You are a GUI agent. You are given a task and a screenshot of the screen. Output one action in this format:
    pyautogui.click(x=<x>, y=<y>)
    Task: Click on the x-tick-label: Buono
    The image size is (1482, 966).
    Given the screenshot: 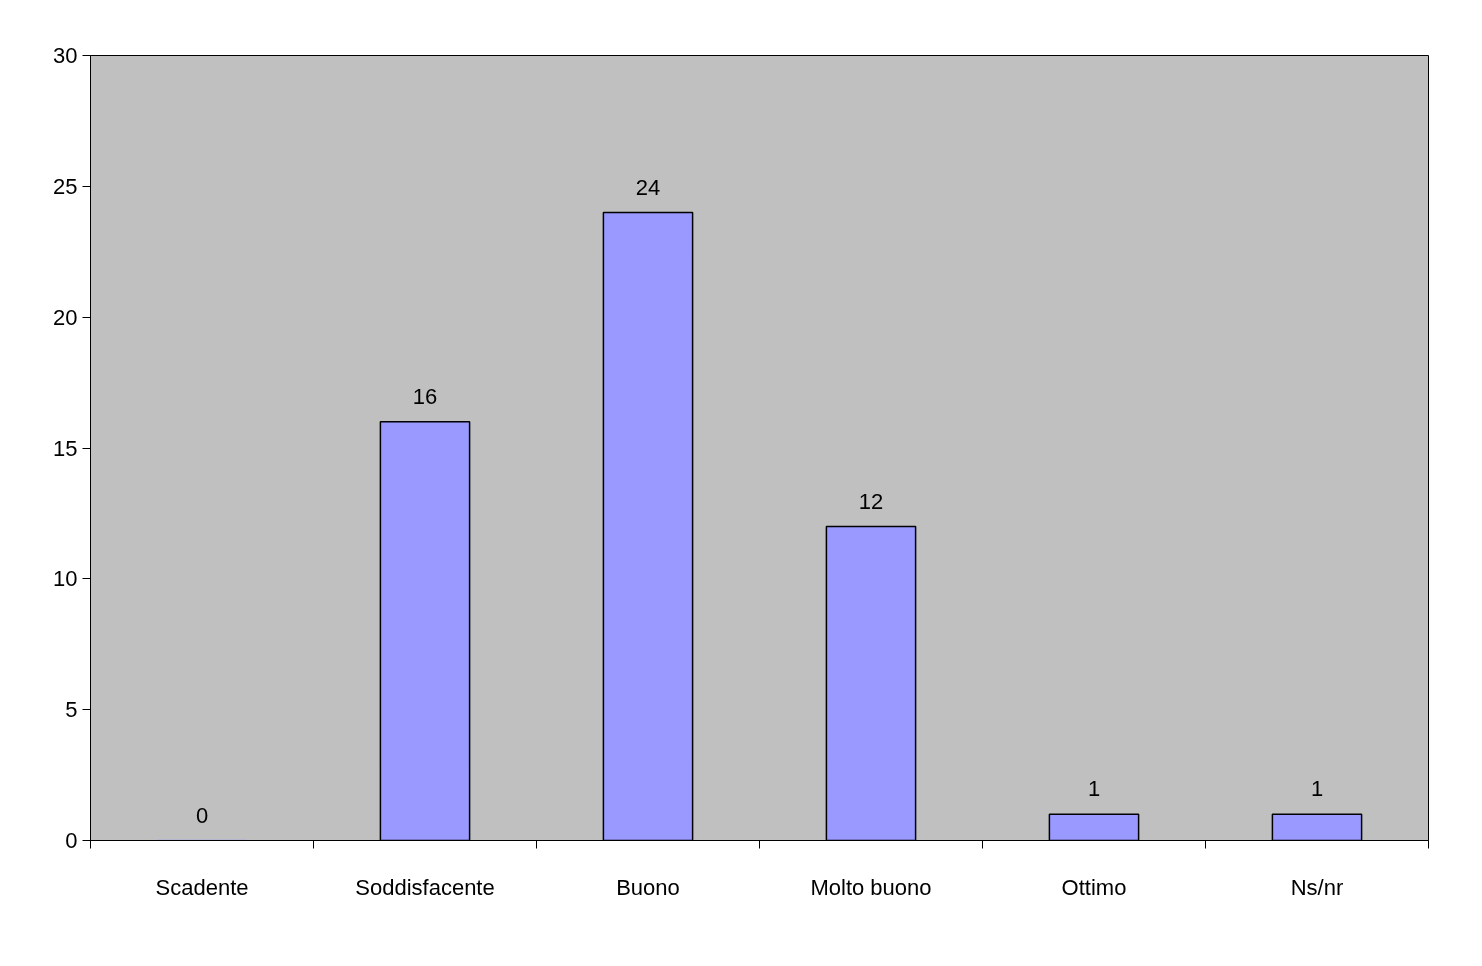 What is the action you would take?
    pyautogui.click(x=648, y=887)
    